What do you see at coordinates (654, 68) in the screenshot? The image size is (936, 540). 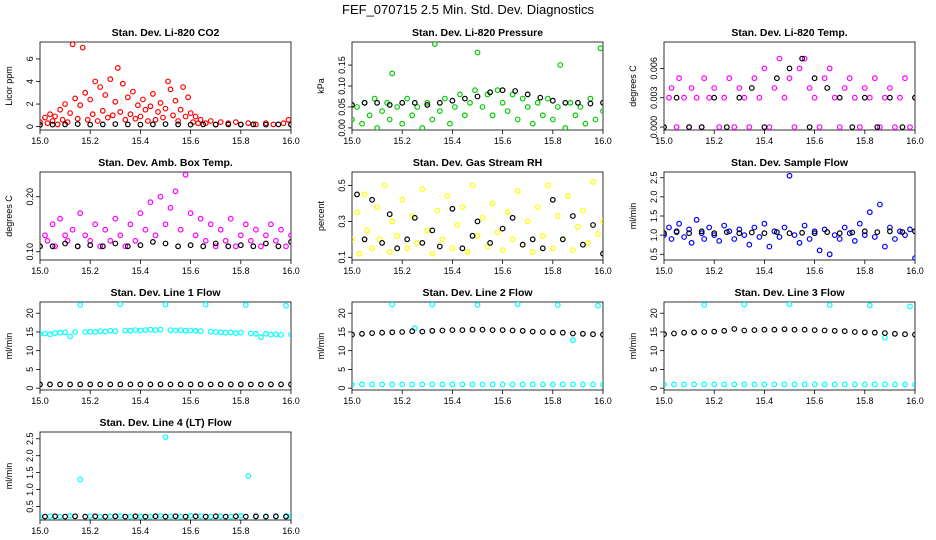 I see `y-tick-label: 0.006` at bounding box center [654, 68].